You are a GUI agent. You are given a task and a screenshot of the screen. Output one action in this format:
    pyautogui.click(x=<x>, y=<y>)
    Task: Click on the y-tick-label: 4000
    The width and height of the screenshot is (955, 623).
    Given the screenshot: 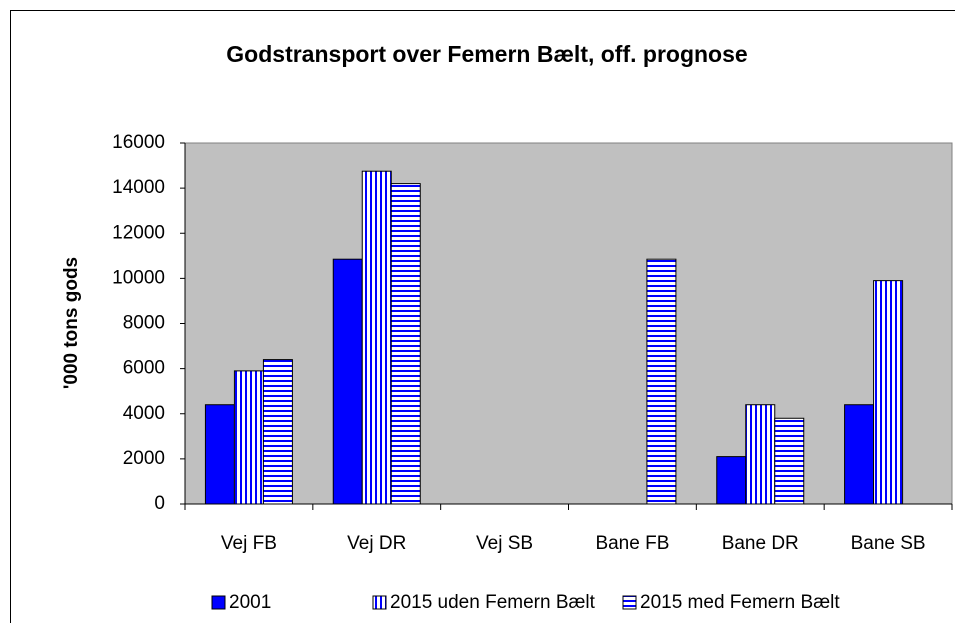 What is the action you would take?
    pyautogui.click(x=144, y=413)
    